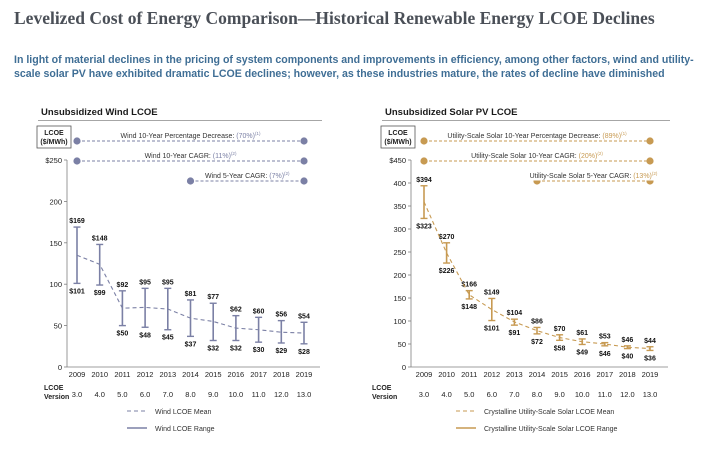 This screenshot has width=723, height=455. What do you see at coordinates (237, 176) in the screenshot?
I see `wind-annotation-text: Wind 5-Year CAGR:` at bounding box center [237, 176].